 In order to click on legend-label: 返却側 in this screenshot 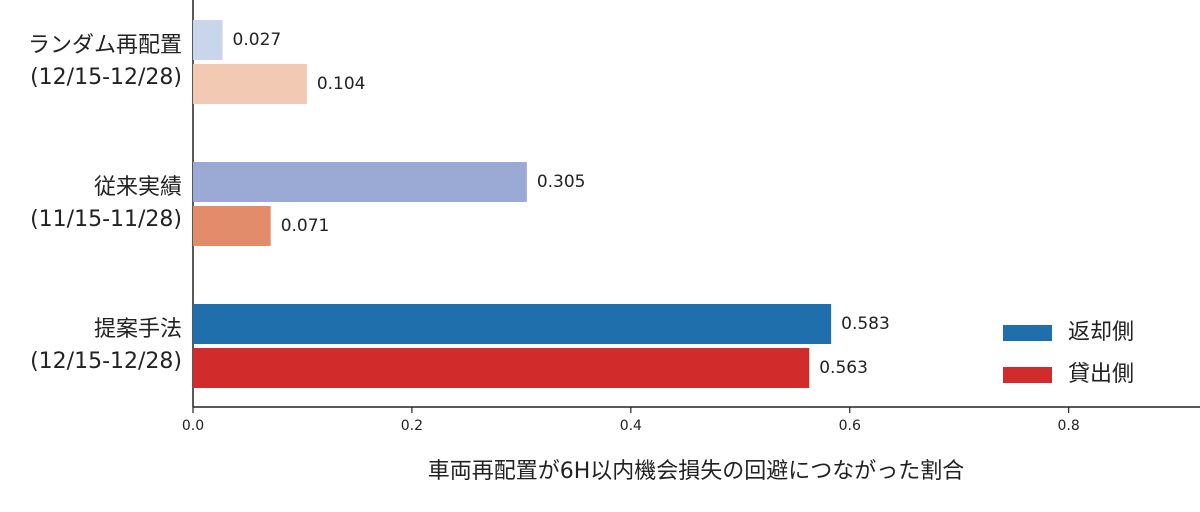, I will do `click(1101, 332)`.